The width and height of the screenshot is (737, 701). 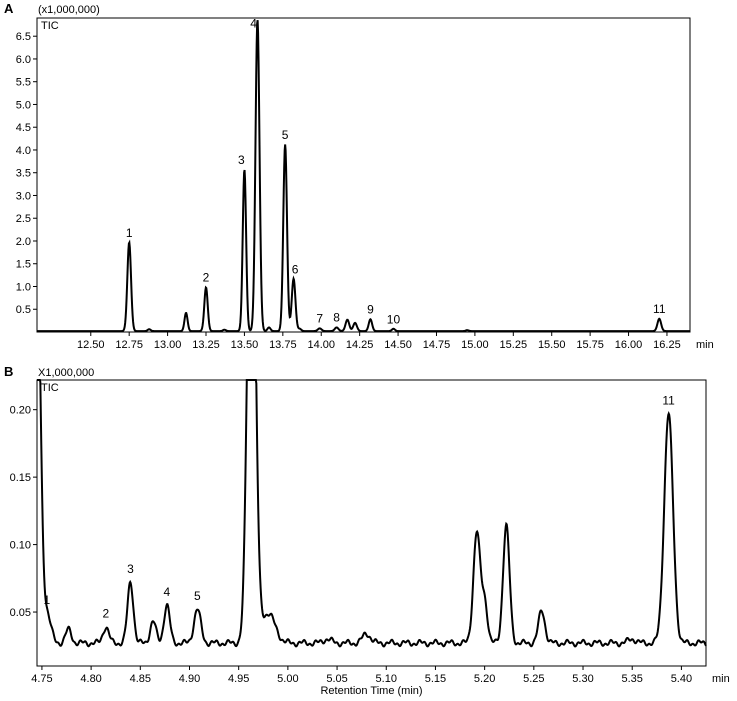 I want to click on panel-a-x-tick-label: 15.75, so click(x=590, y=345).